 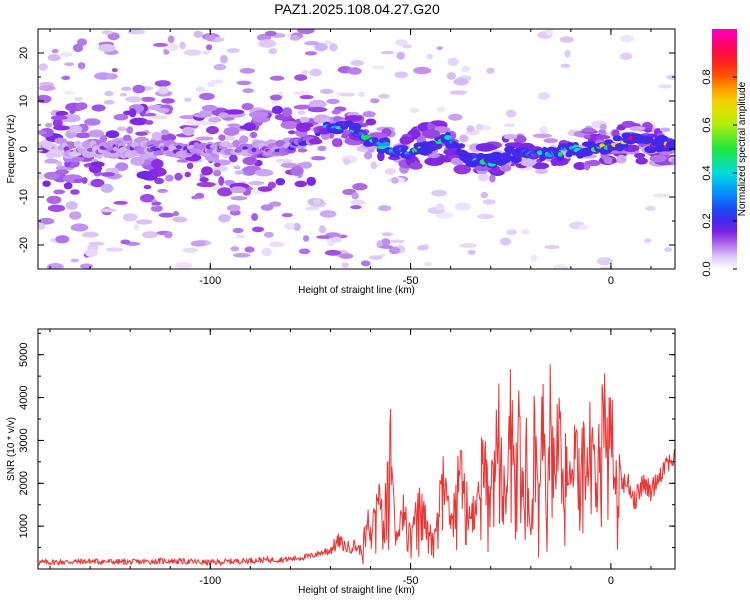 I want to click on colorbar-tick-label: 0.0, so click(x=707, y=268).